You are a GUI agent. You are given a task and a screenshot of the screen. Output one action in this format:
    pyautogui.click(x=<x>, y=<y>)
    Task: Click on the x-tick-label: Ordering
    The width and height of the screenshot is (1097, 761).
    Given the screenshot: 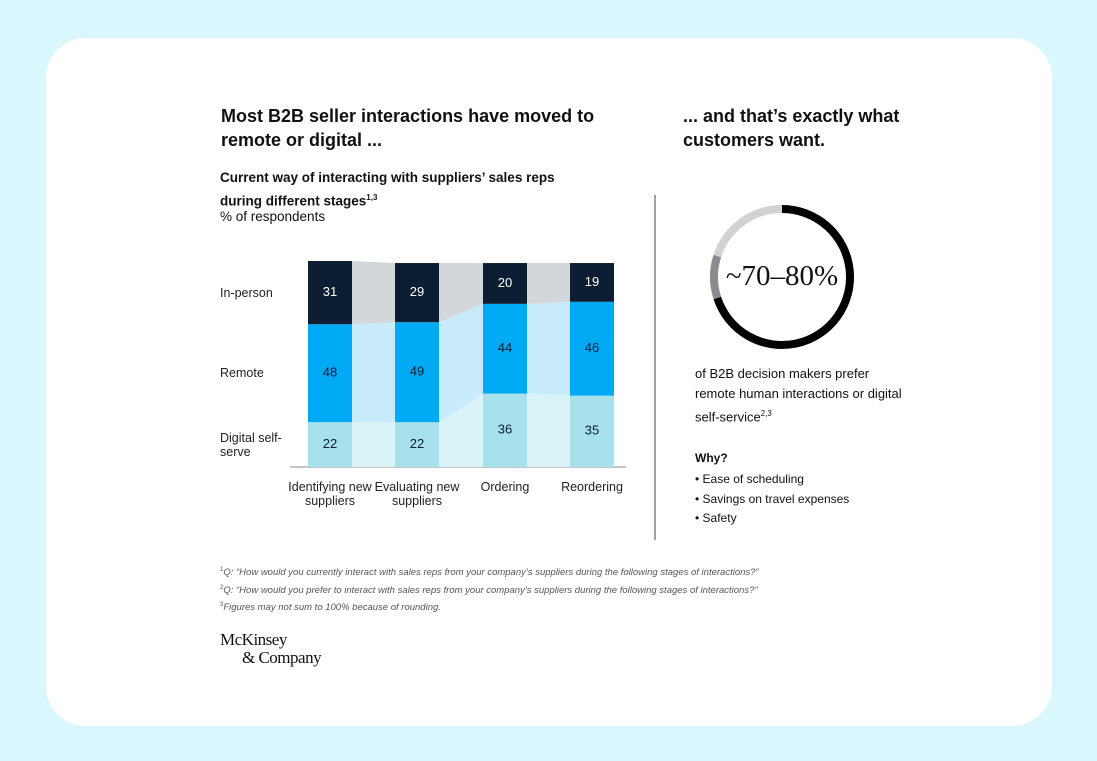 What is the action you would take?
    pyautogui.click(x=505, y=487)
    